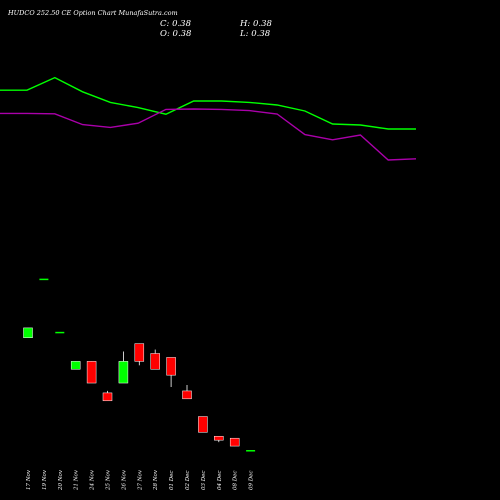  I want to click on high-value: H: 0.38, so click(256, 24).